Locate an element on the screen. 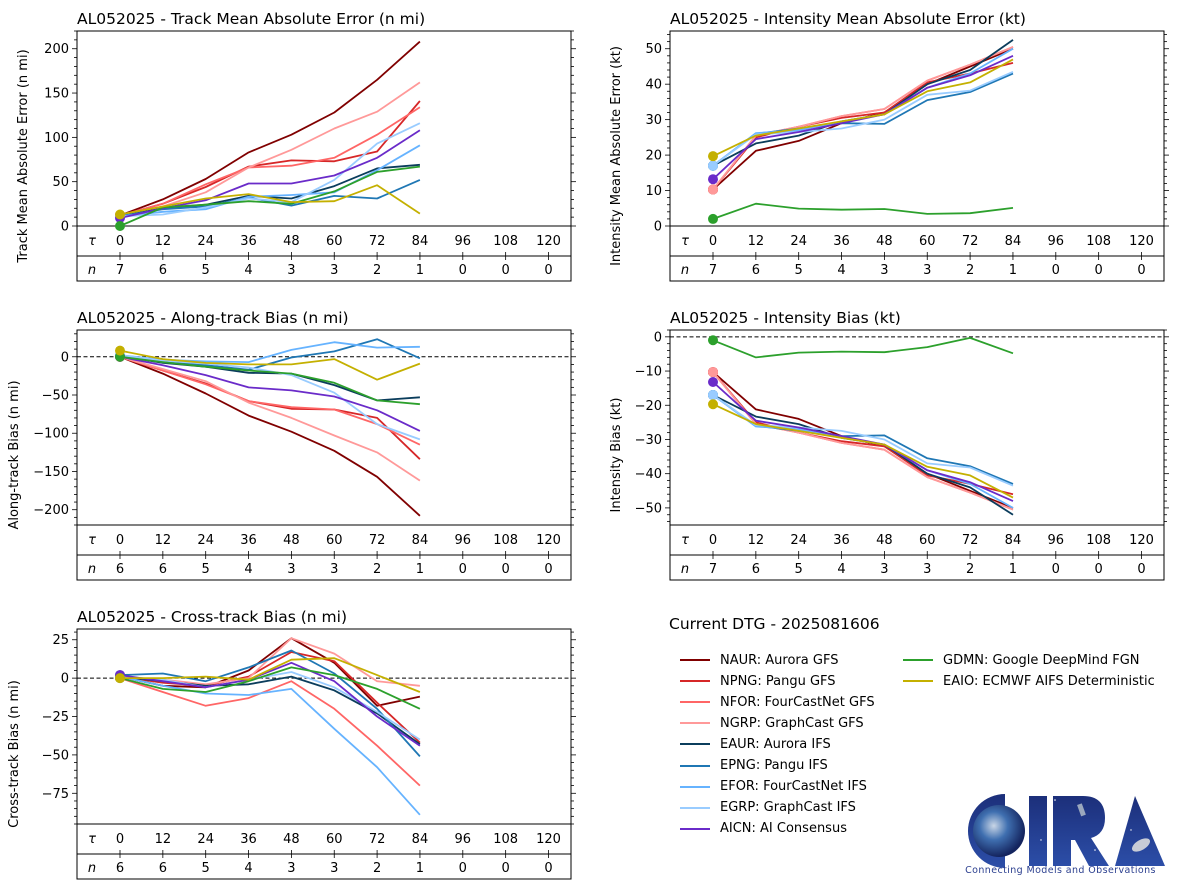 This screenshot has width=1183, height=894. legend-label: NPNG: Pangu GFS is located at coordinates (778, 681).